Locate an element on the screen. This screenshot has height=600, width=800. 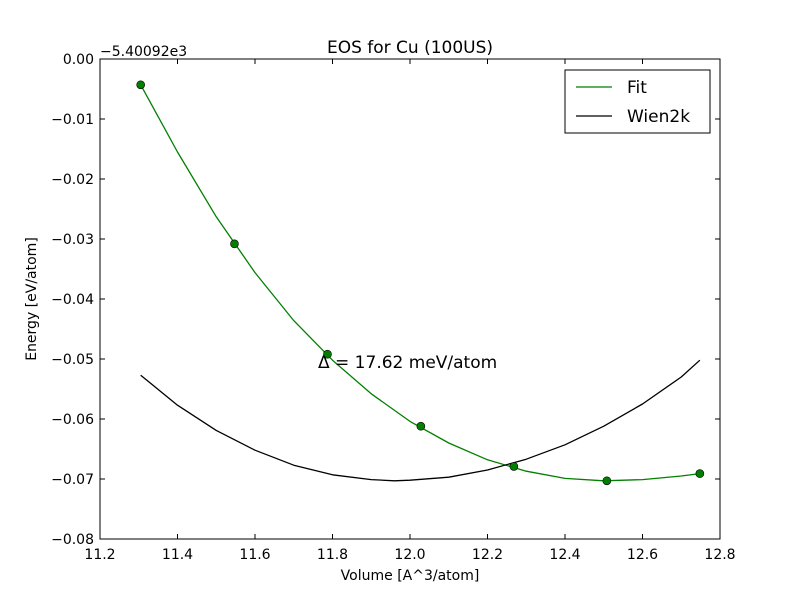
chart-title: EOS for Cu (100US) is located at coordinates (410, 48).